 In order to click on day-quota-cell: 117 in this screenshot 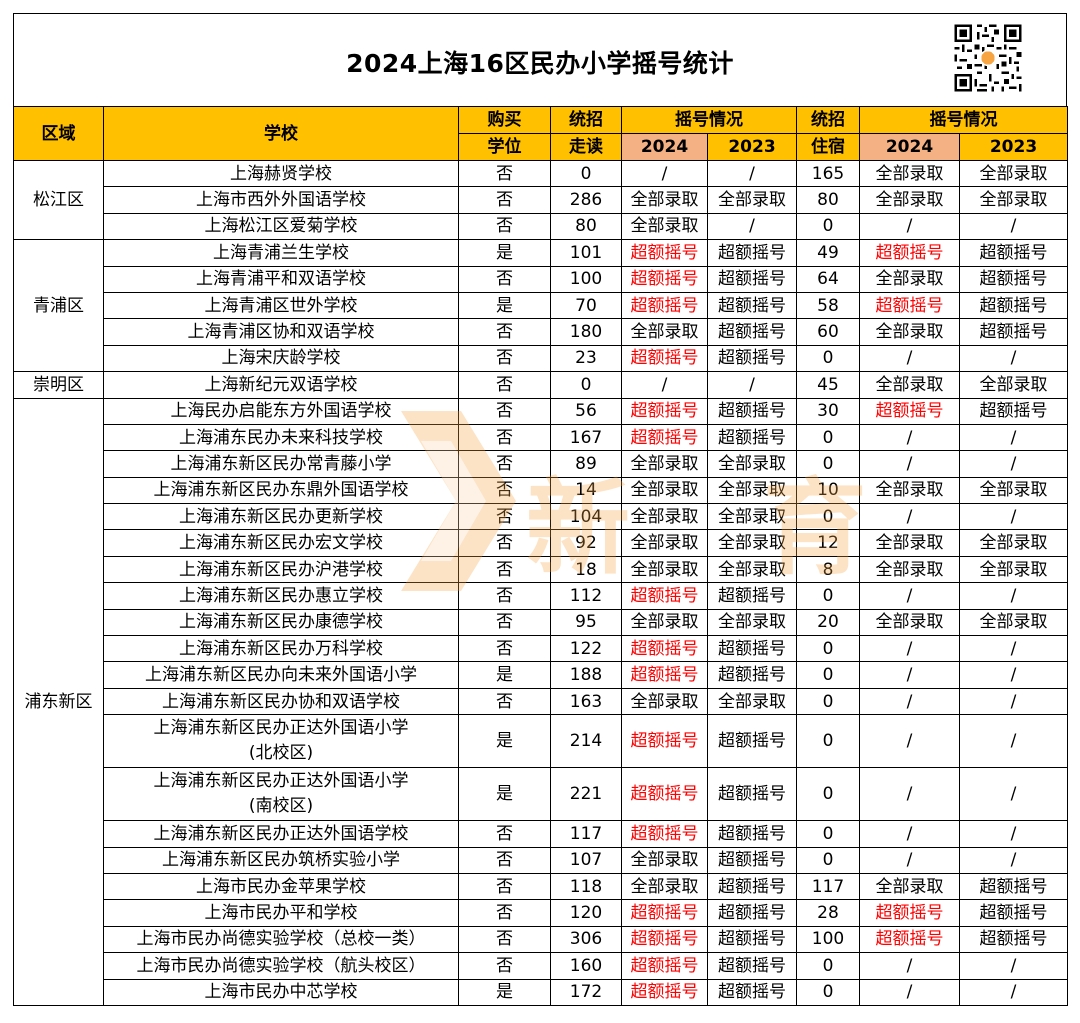, I will do `click(586, 834)`.